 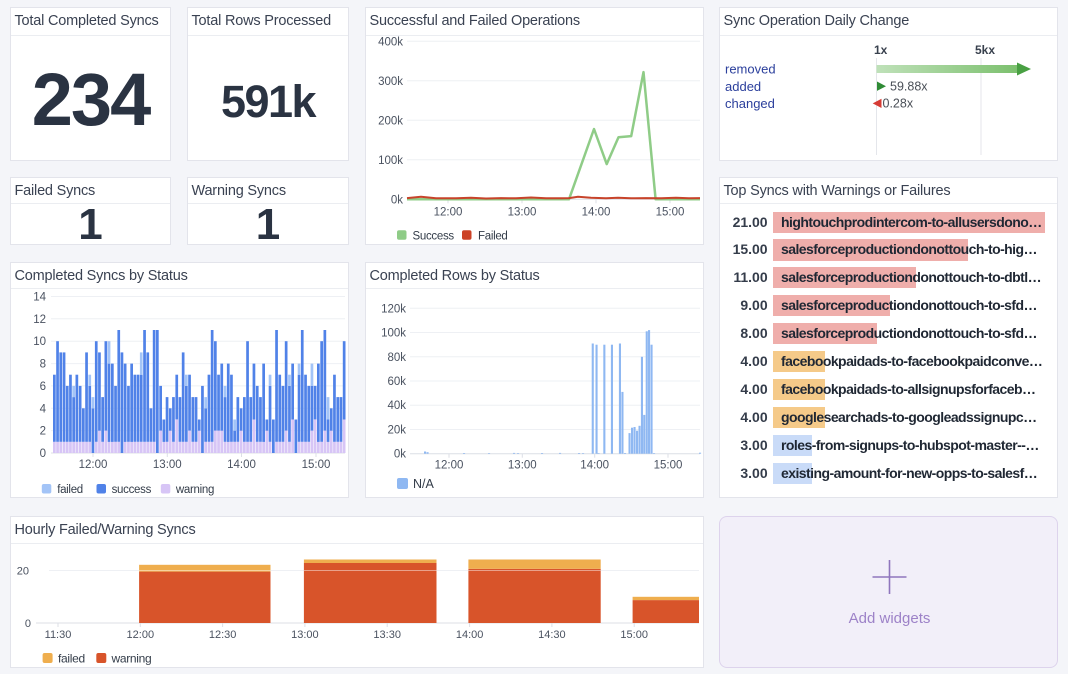 I want to click on svg-text: 5kx, so click(x=985, y=50).